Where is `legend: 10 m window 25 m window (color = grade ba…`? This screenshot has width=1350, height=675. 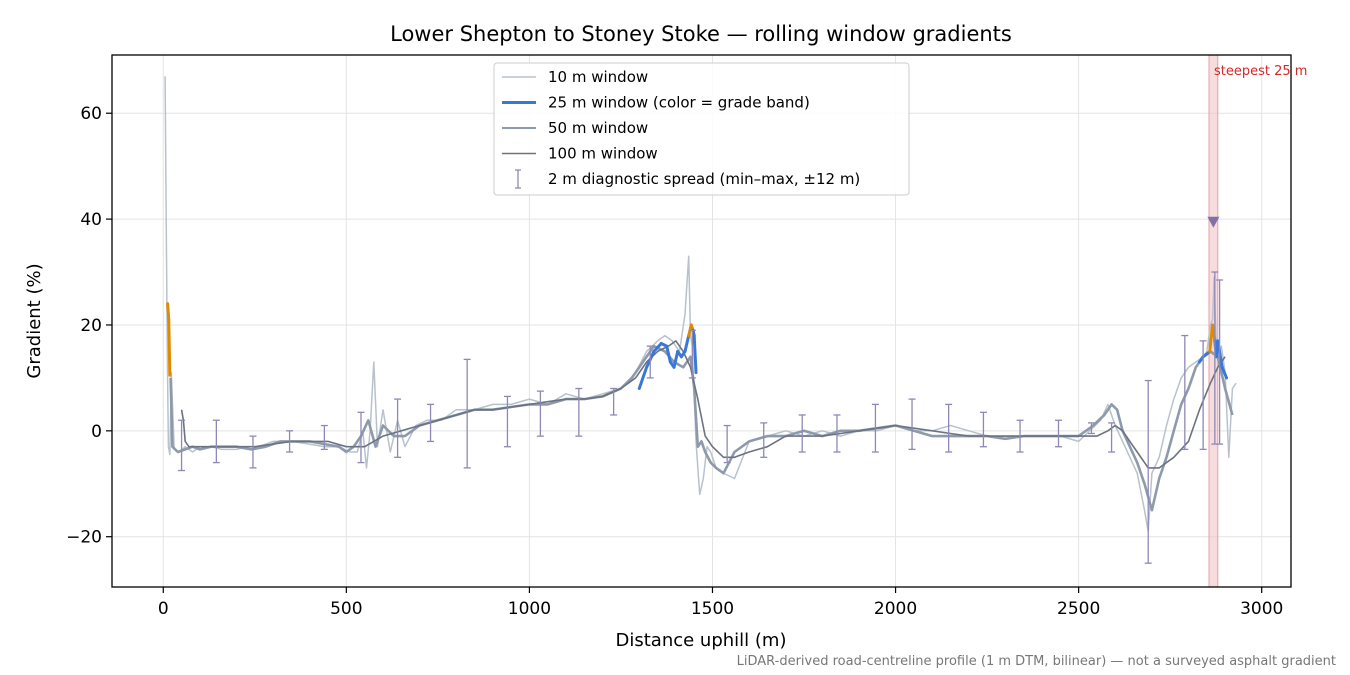
legend: 10 m window 25 m window (color = grade ba… is located at coordinates (701, 129).